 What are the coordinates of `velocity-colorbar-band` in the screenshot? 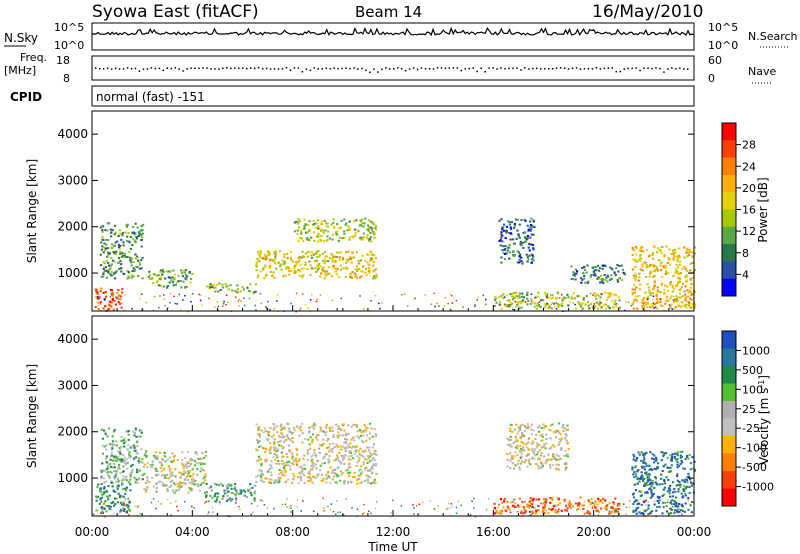 It's located at (729, 410).